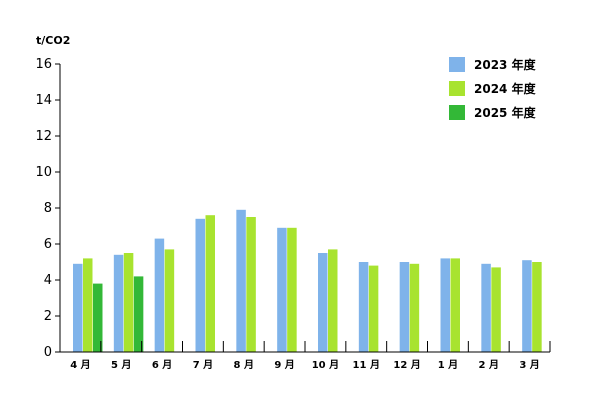  I want to click on y-tick-label: 14, so click(43, 100).